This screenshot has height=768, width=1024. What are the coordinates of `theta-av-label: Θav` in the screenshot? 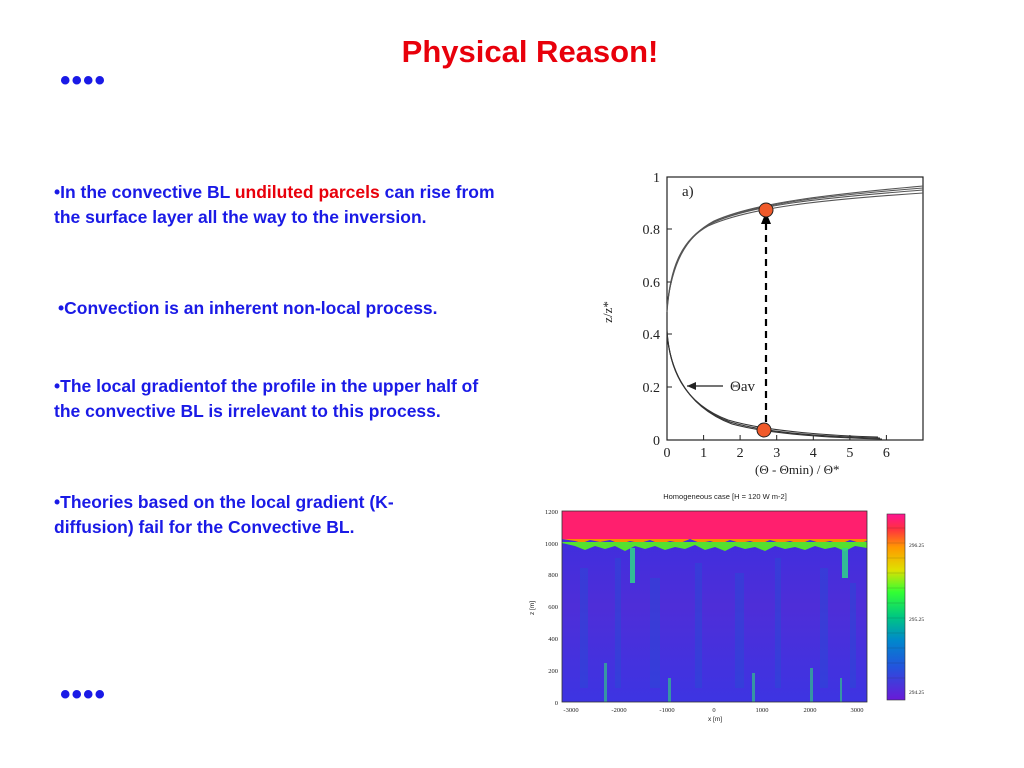 It's located at (742, 387).